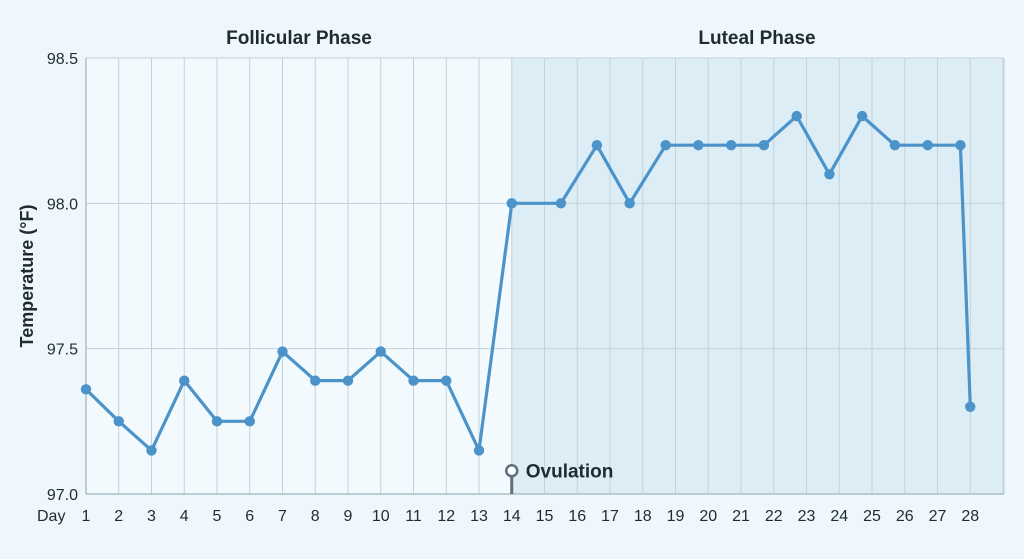  Describe the element at coordinates (62, 495) in the screenshot. I see `y-tick-label: 97.0` at that location.